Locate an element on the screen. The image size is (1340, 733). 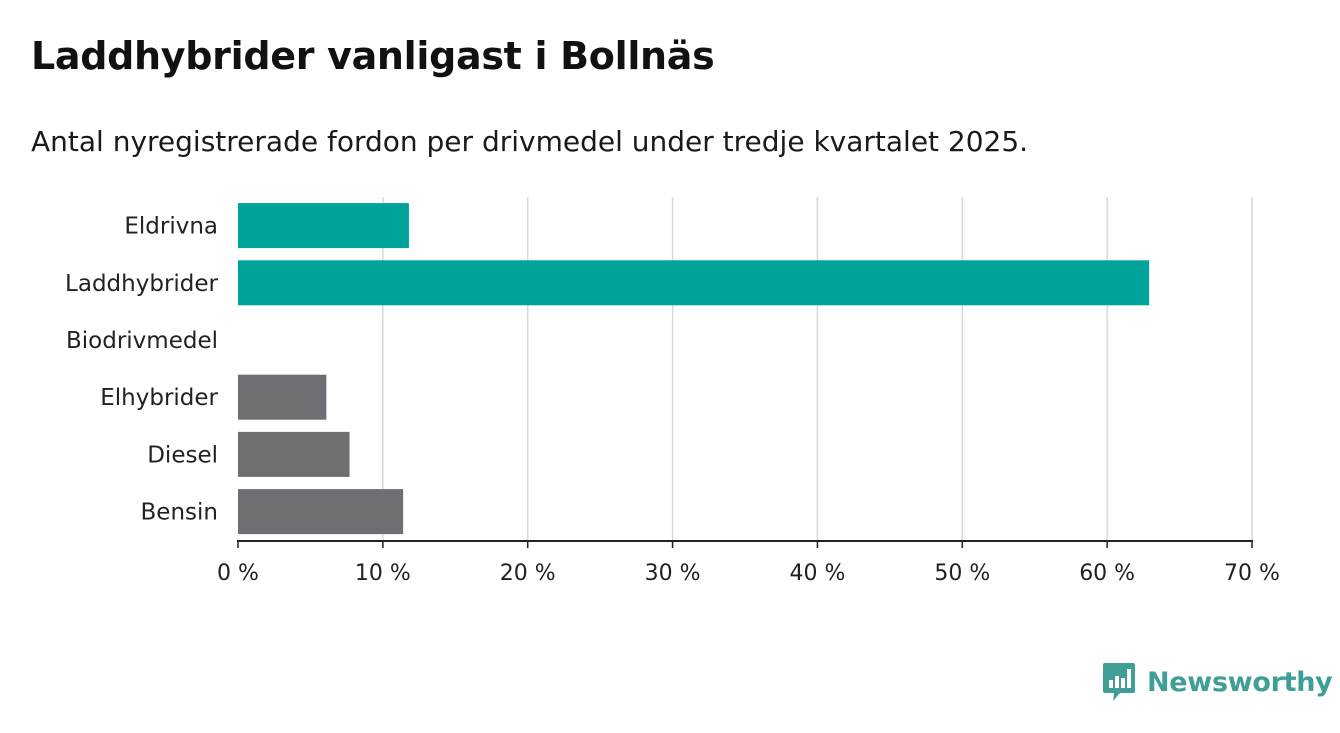
x-axis: 0 % 10 % 20 % 30 % 40 % 50 % 60 % 70 % is located at coordinates (748, 563).